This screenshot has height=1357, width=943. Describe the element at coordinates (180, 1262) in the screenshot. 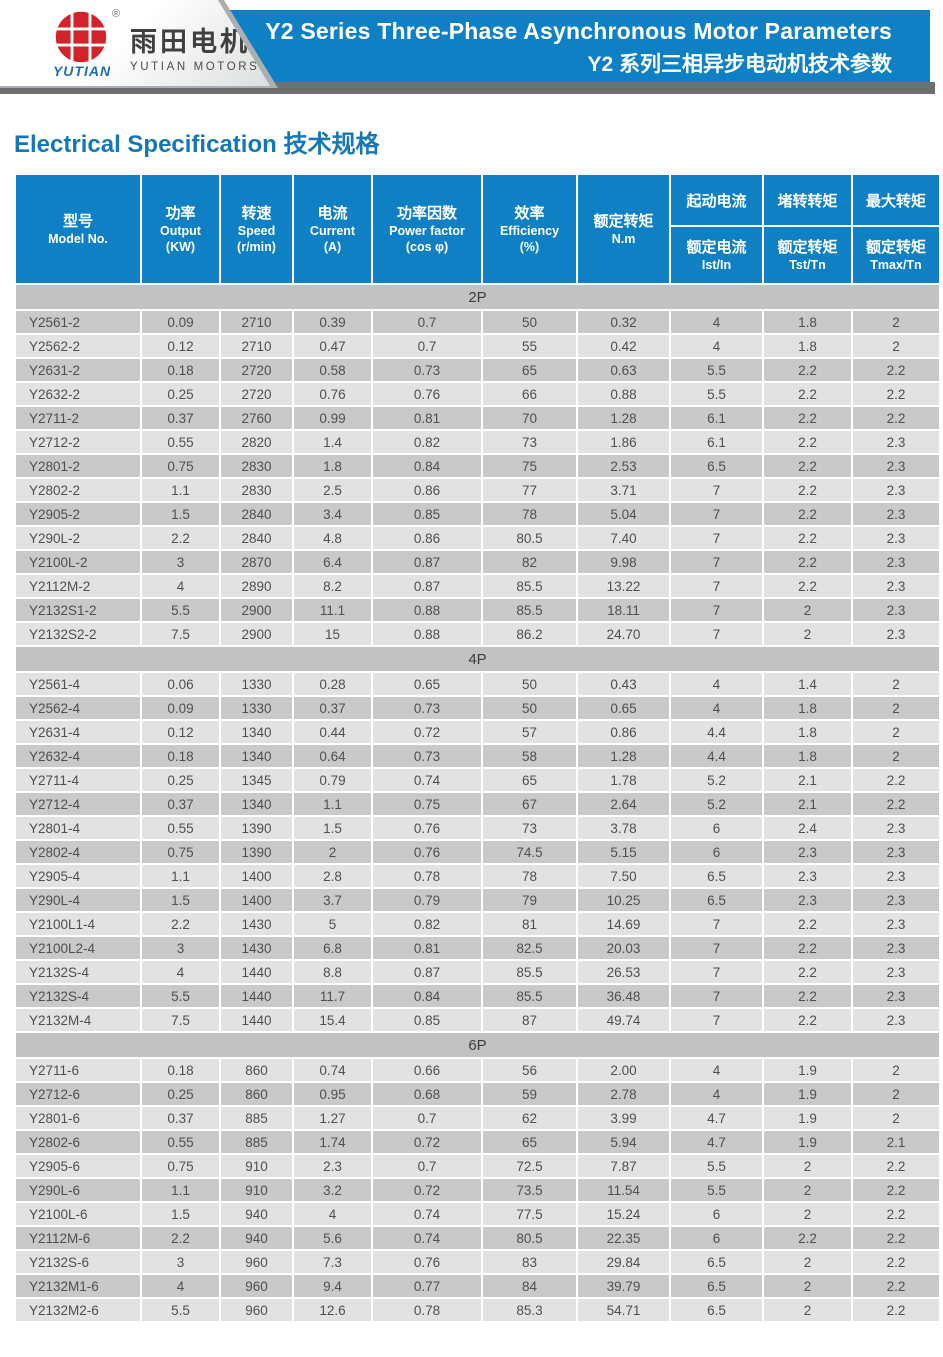

I see `cell-value: 3` at that location.